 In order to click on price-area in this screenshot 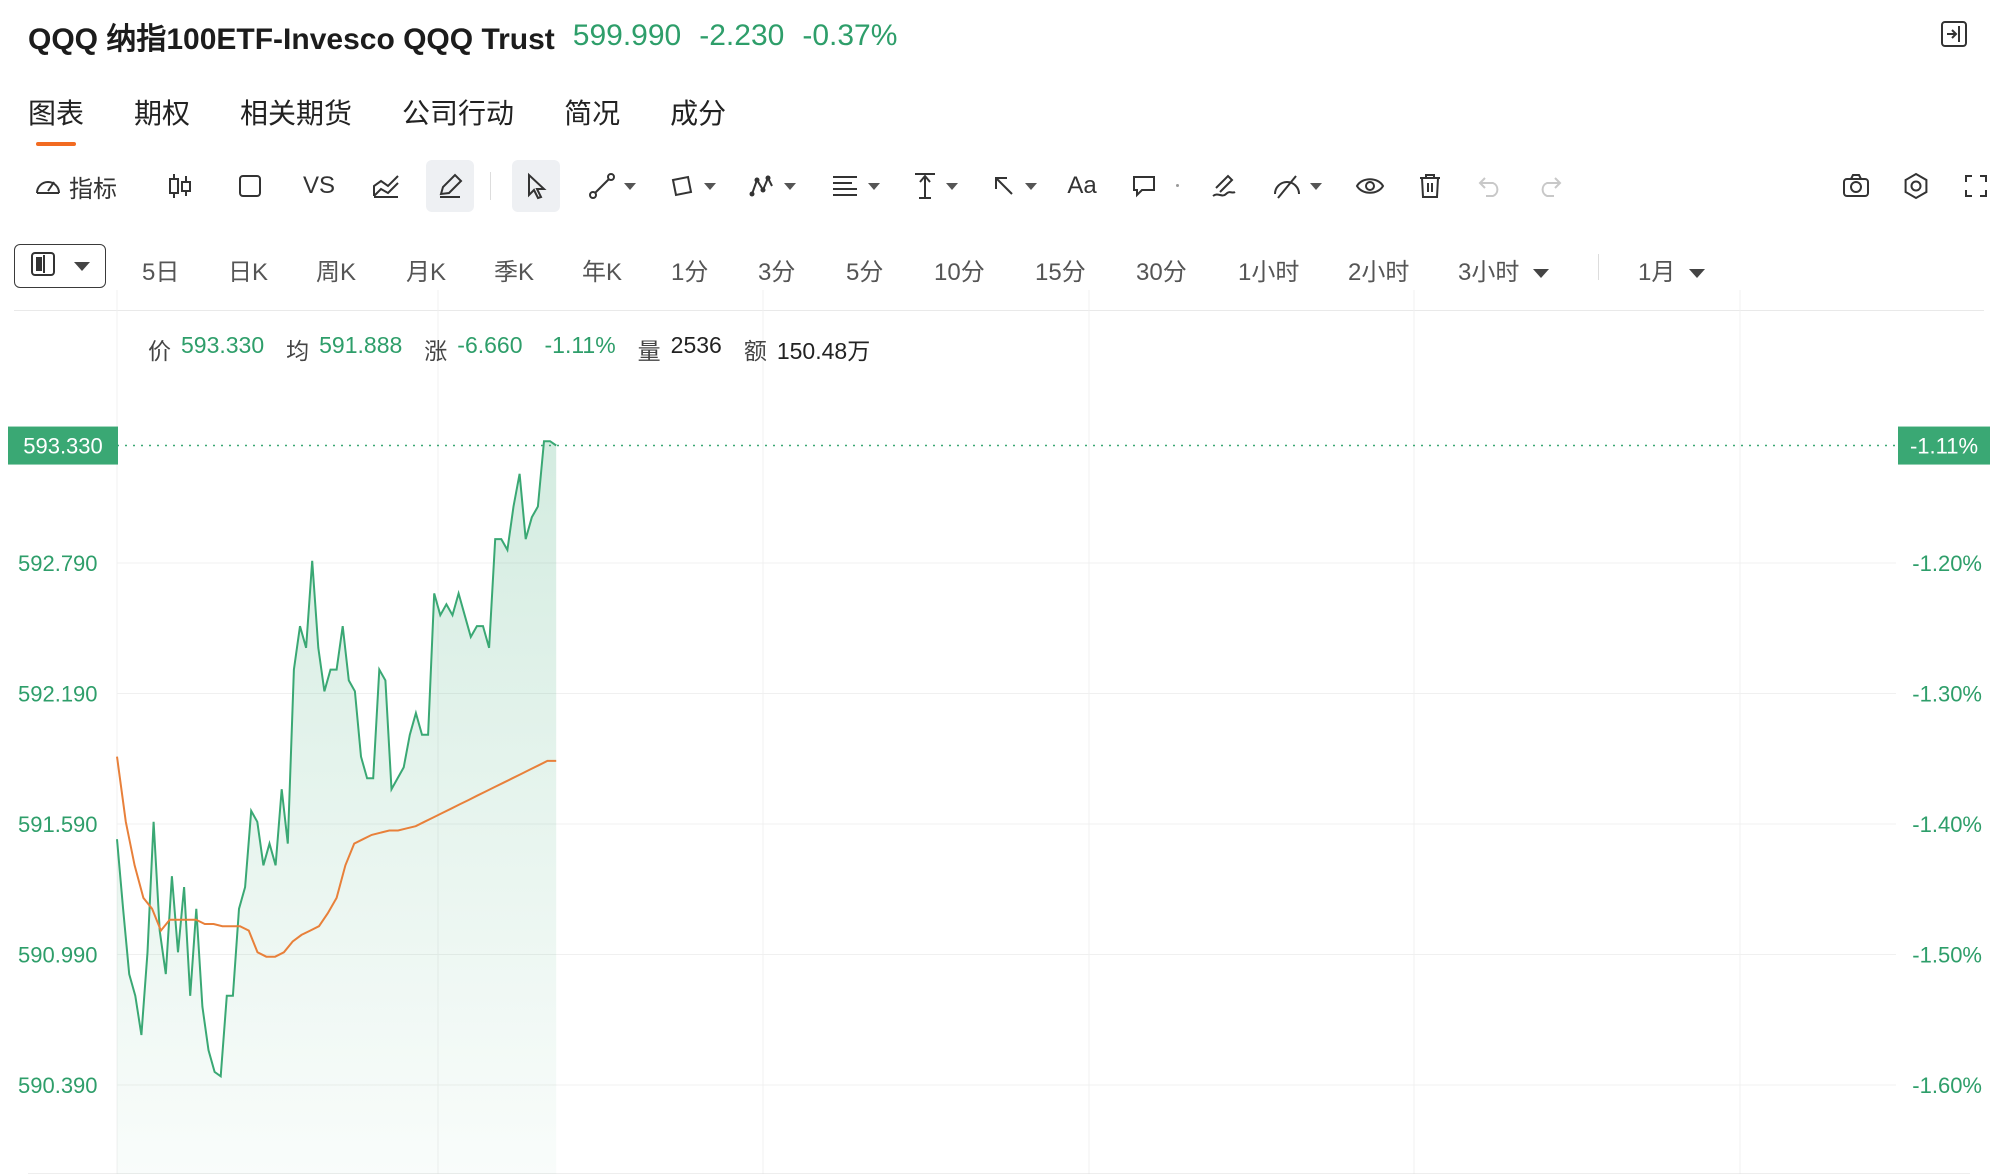, I will do `click(337, 807)`.